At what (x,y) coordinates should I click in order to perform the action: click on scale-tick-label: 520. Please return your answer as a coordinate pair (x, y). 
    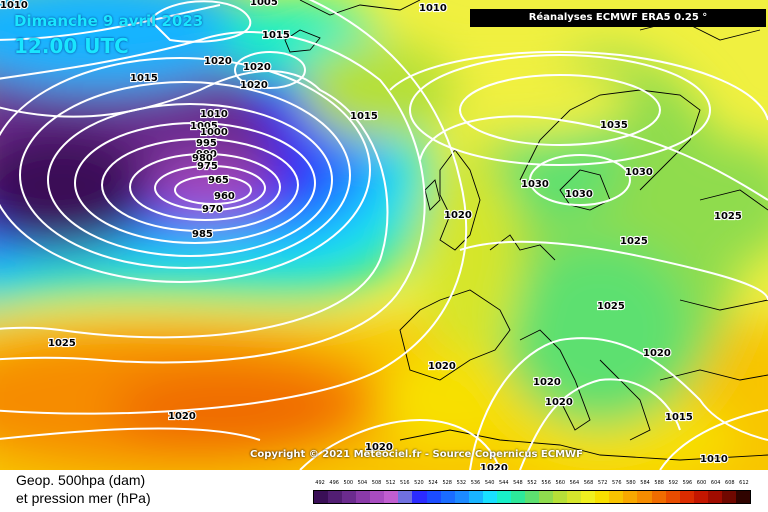
    Looking at the image, I should click on (419, 483).